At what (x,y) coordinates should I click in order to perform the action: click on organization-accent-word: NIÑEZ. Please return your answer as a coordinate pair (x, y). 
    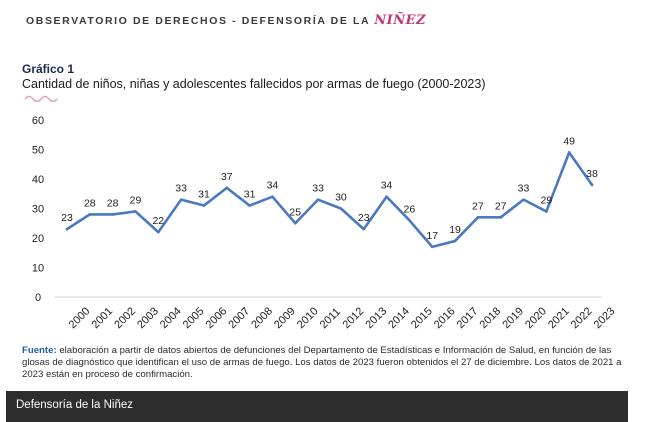
    Looking at the image, I should click on (400, 20).